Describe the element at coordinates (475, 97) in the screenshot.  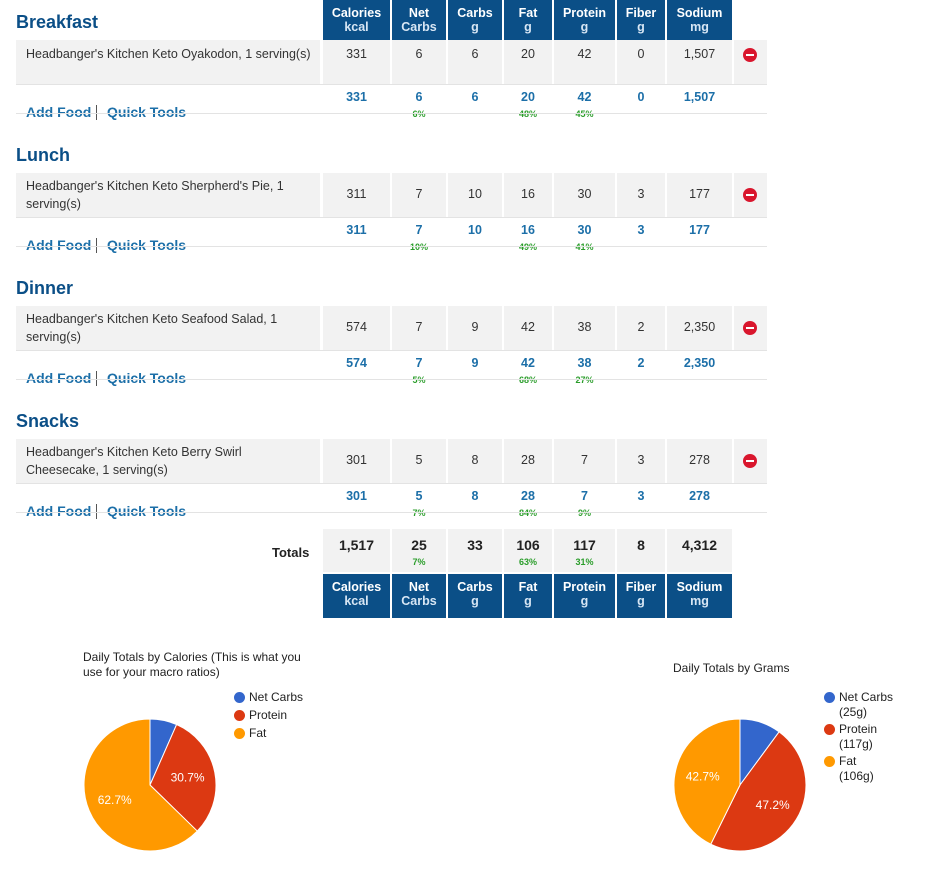
I see `meal-total-carbs: 6` at that location.